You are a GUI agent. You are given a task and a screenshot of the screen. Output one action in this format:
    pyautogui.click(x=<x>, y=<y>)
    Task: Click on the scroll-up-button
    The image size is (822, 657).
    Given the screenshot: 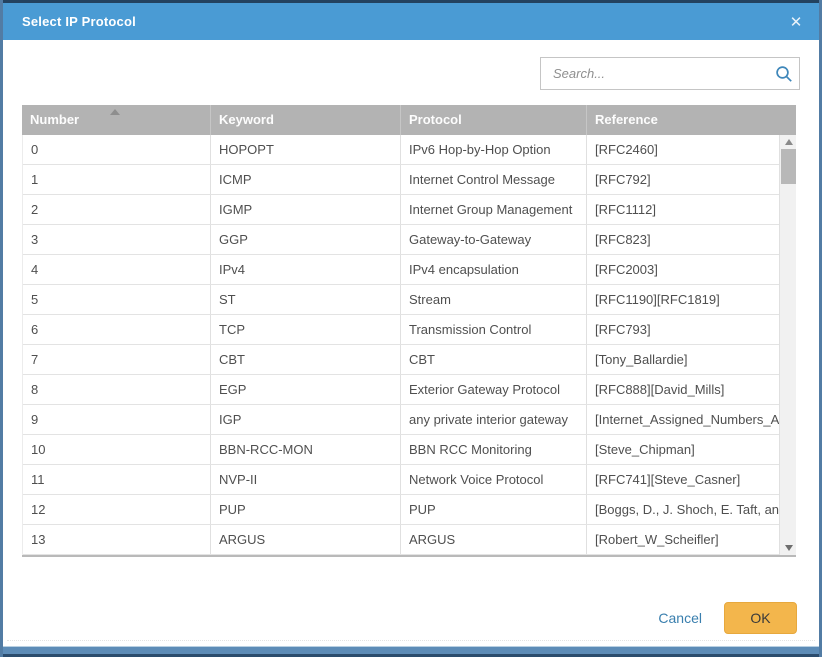 What is the action you would take?
    pyautogui.click(x=788, y=142)
    